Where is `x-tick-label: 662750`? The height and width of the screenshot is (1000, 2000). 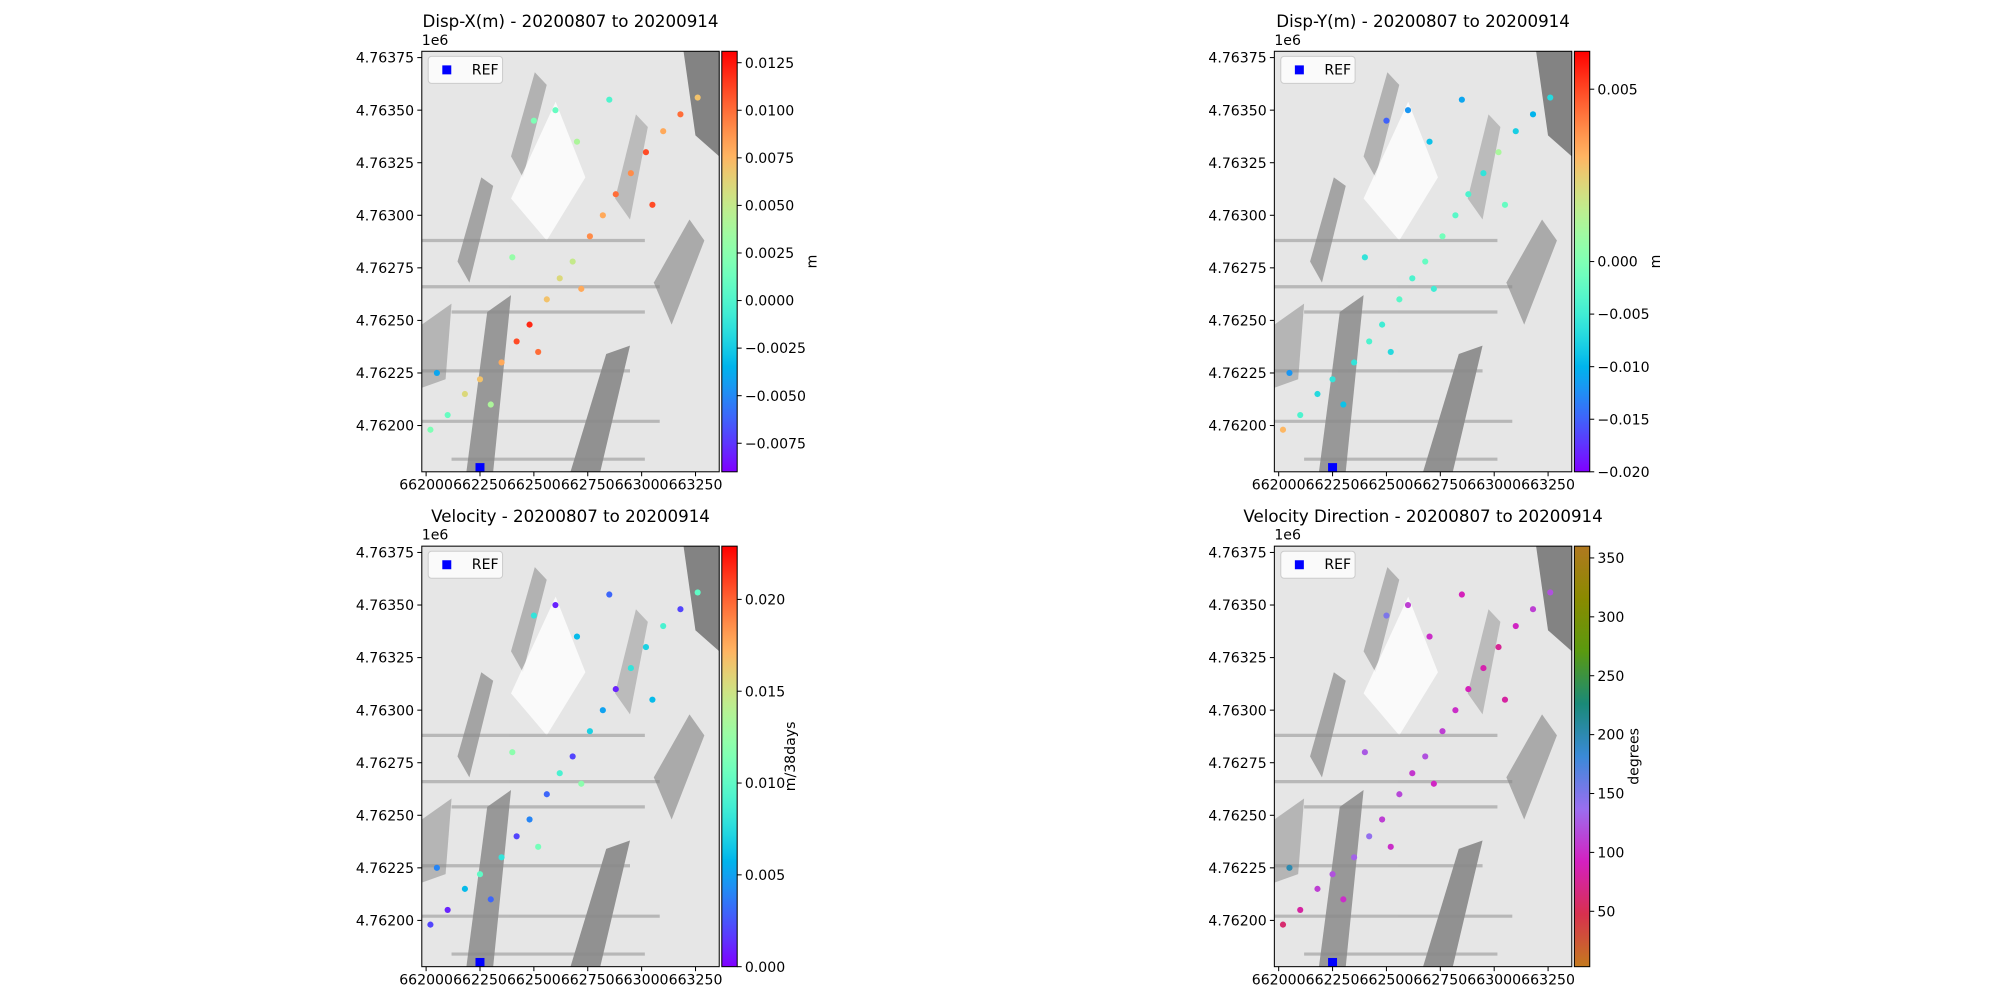
x-tick-label: 662750 is located at coordinates (1440, 981).